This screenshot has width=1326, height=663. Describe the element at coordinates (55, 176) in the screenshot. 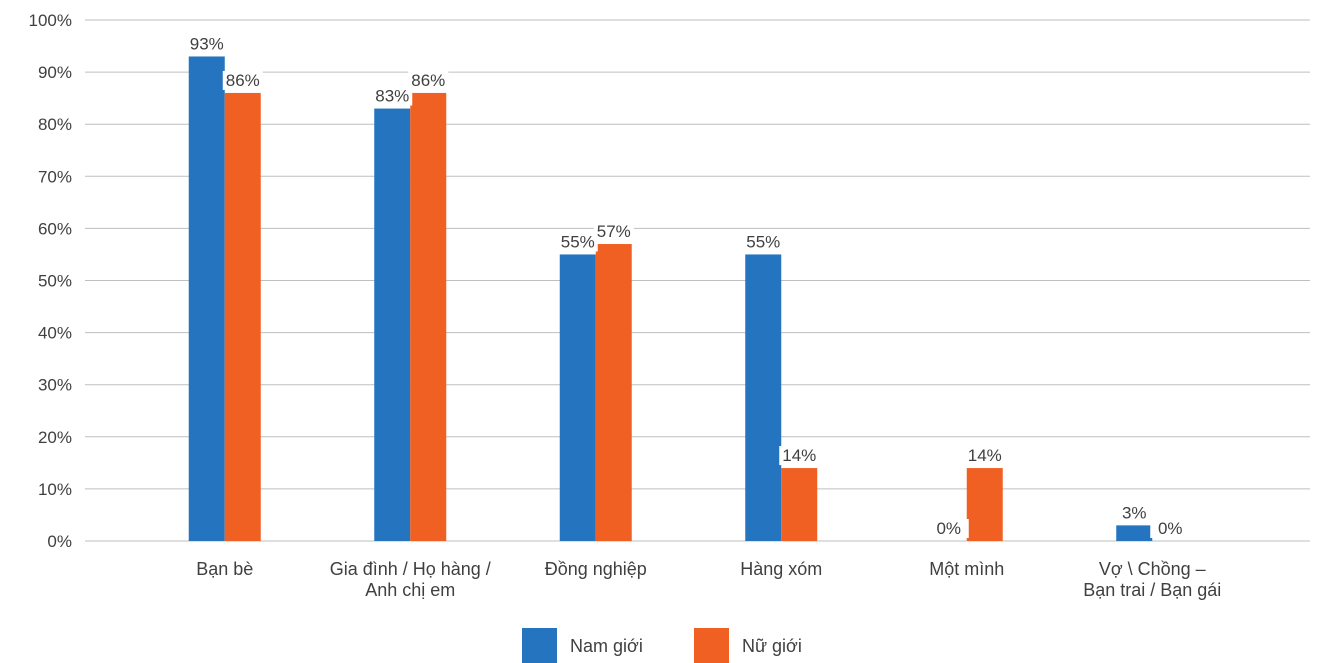

I see `y-tick-label: 70%` at that location.